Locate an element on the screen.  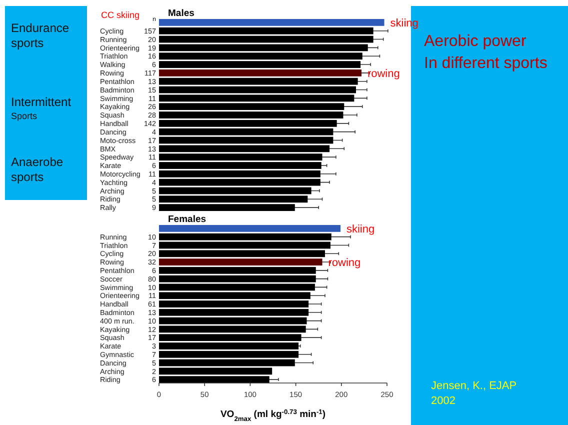
text: Intermittent Sports is located at coordinates (41, 108).